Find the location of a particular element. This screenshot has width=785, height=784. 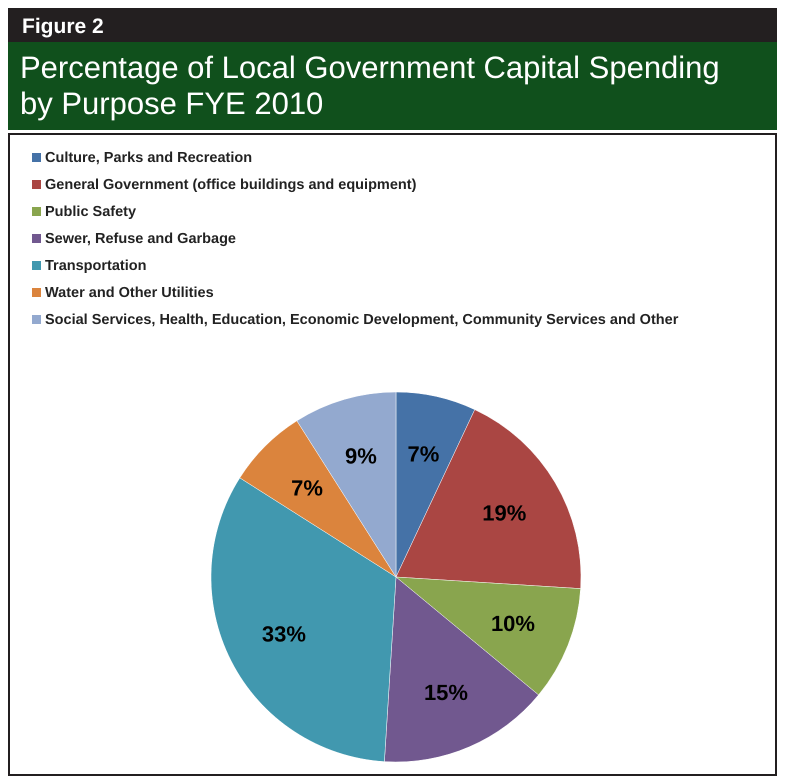

data-label: 33% is located at coordinates (284, 634).